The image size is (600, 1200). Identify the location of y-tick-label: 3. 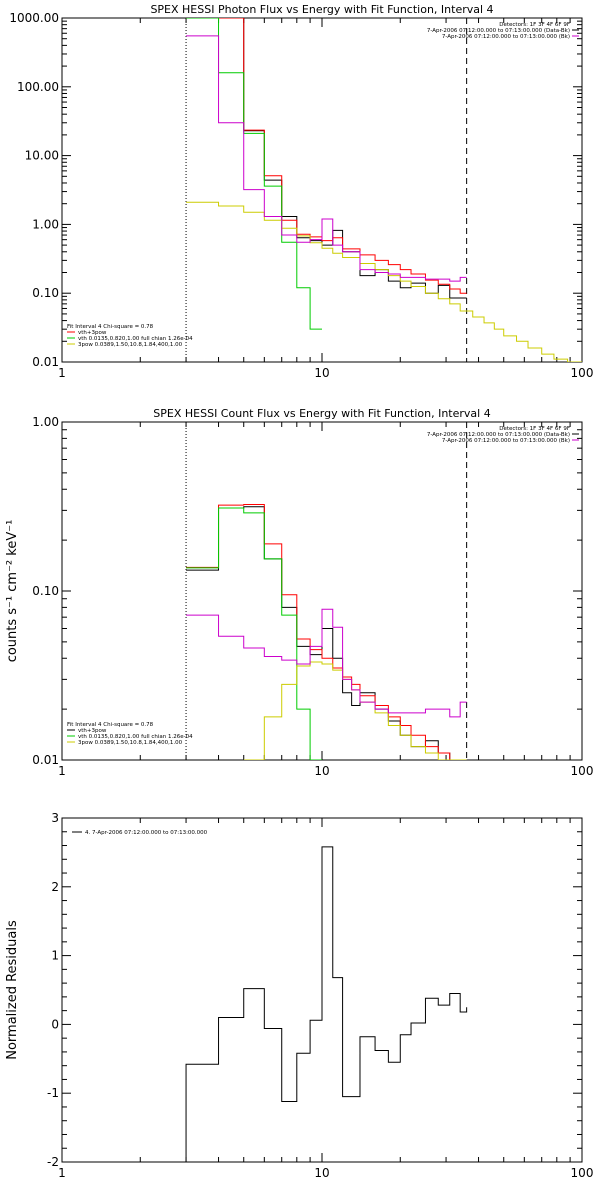
(55, 818).